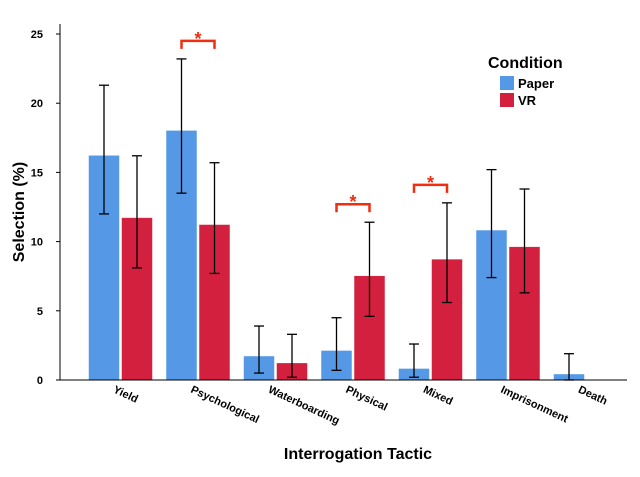 This screenshot has width=640, height=477. What do you see at coordinates (37, 243) in the screenshot?
I see `y-tick-label: 10` at bounding box center [37, 243].